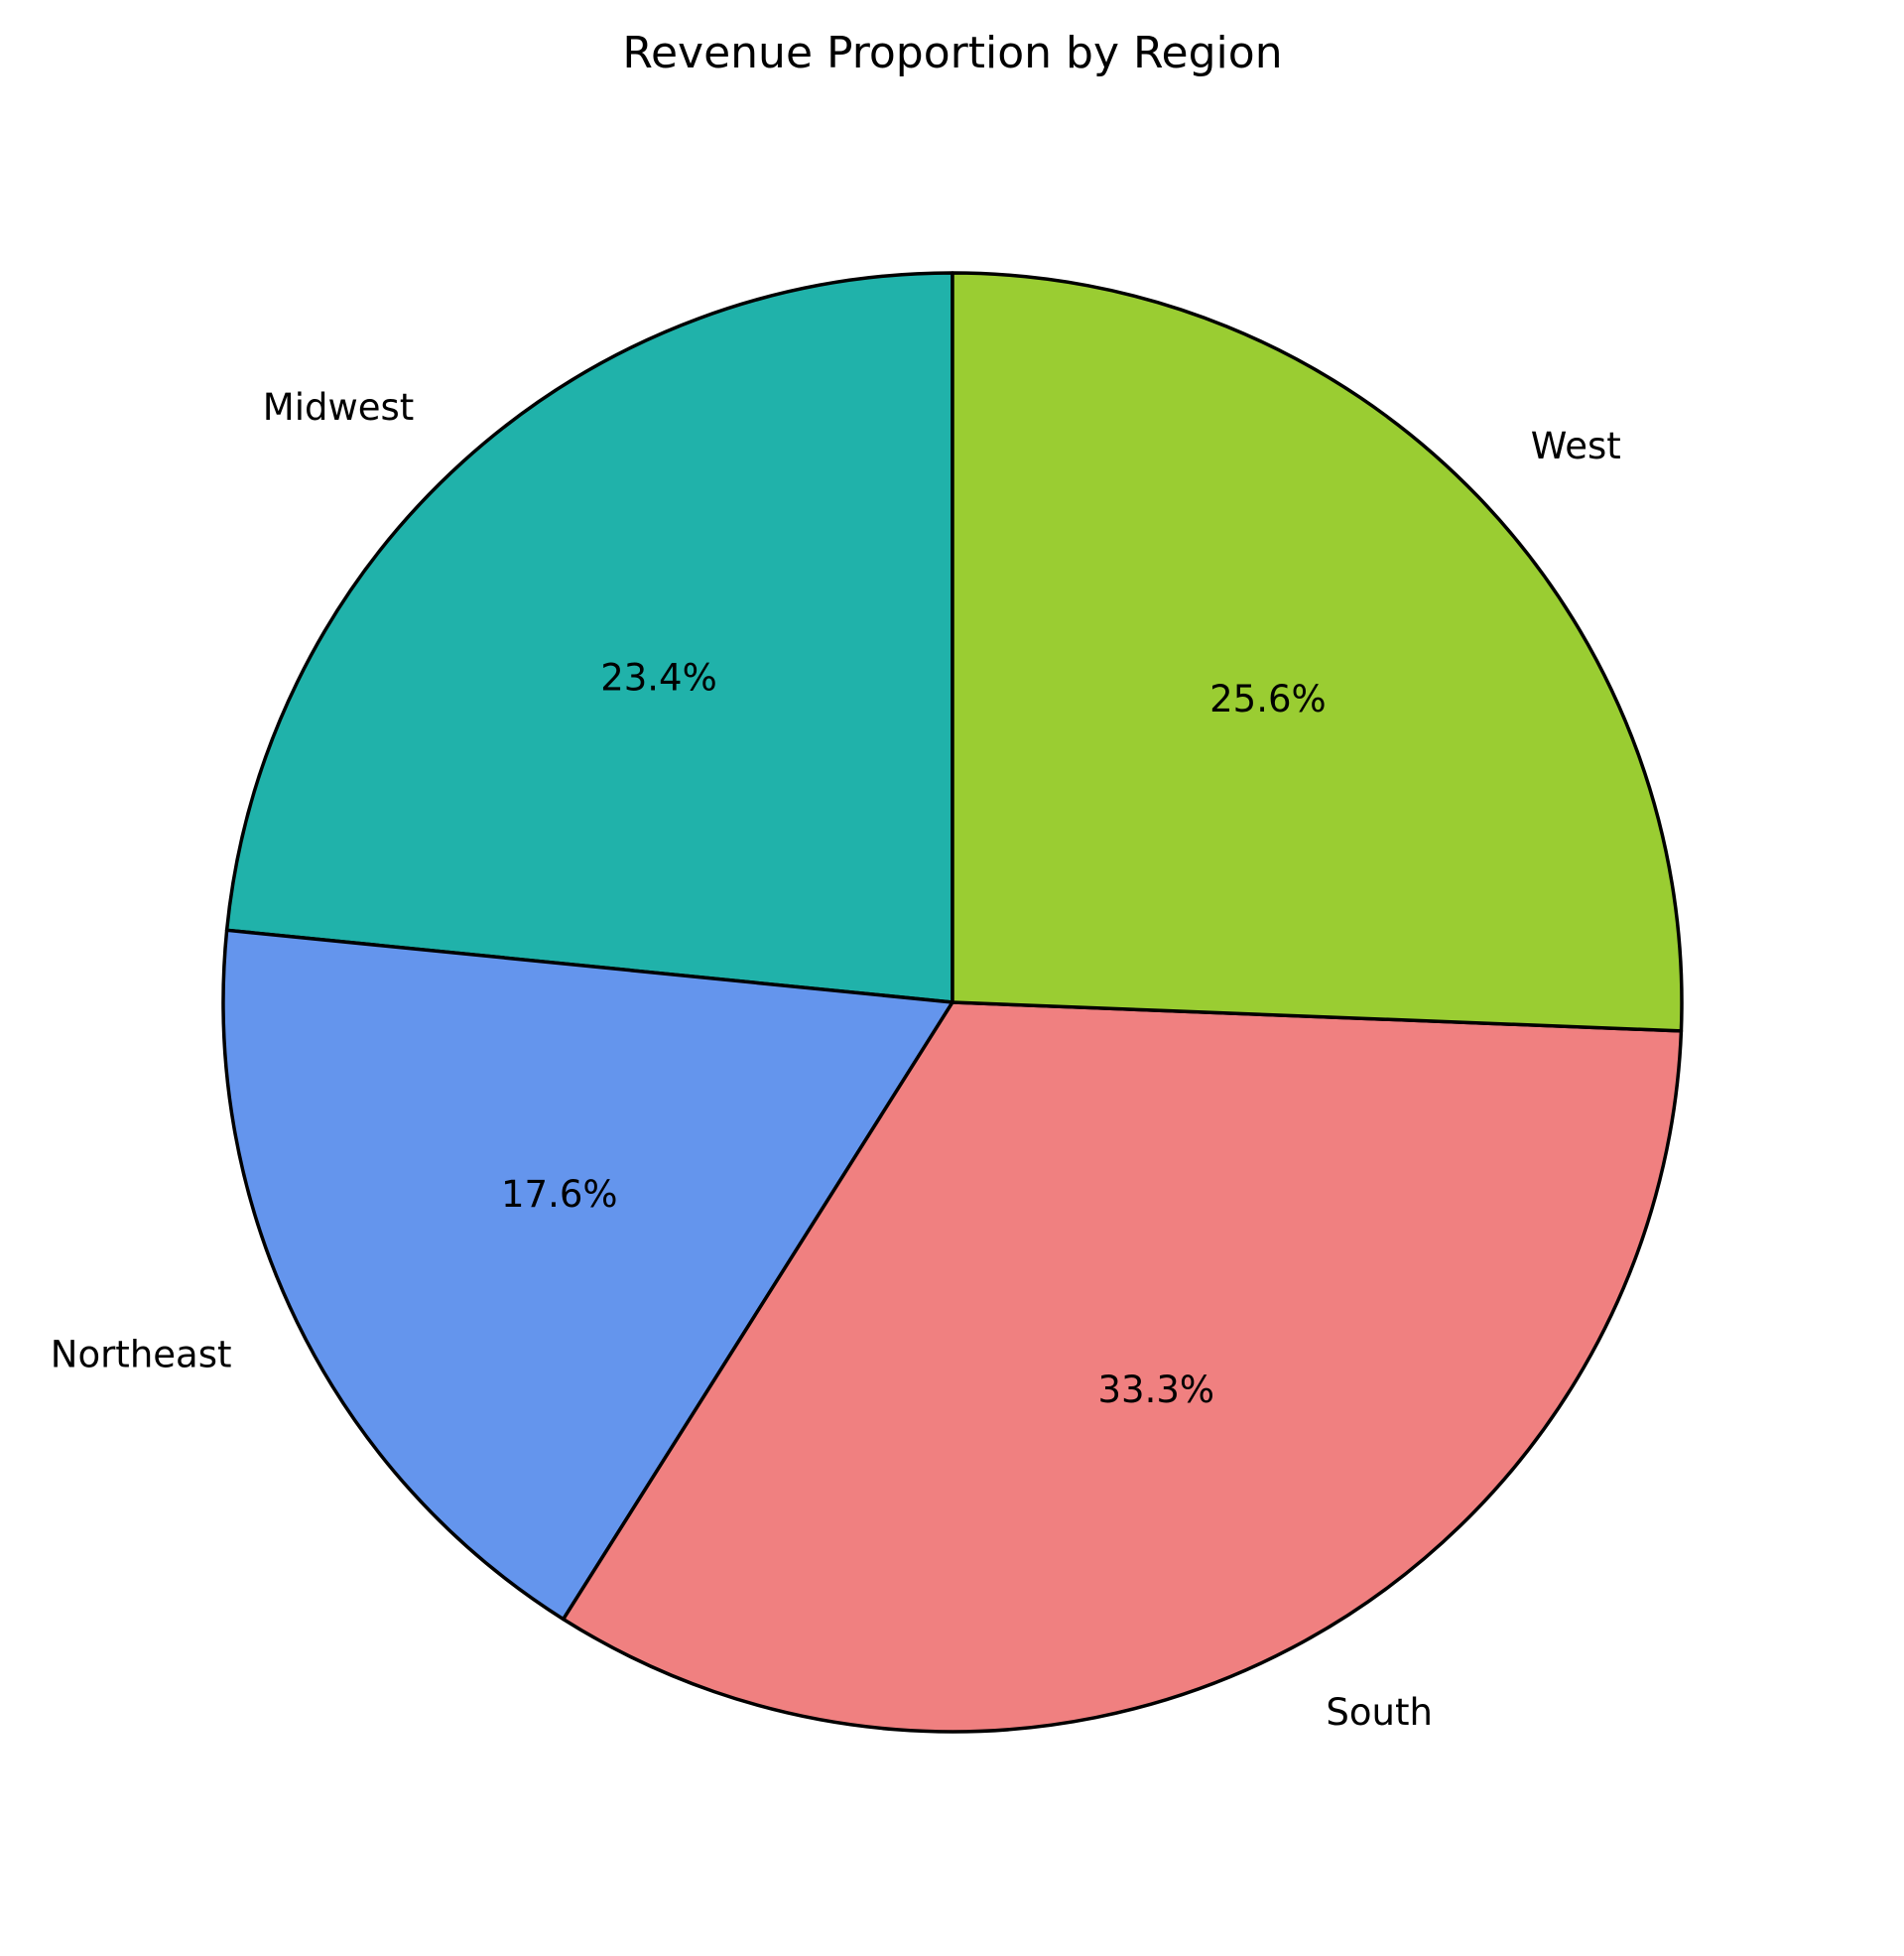 The image size is (1904, 1956). Describe the element at coordinates (659, 678) in the screenshot. I see `pct-label-midwest: 23.4%` at that location.